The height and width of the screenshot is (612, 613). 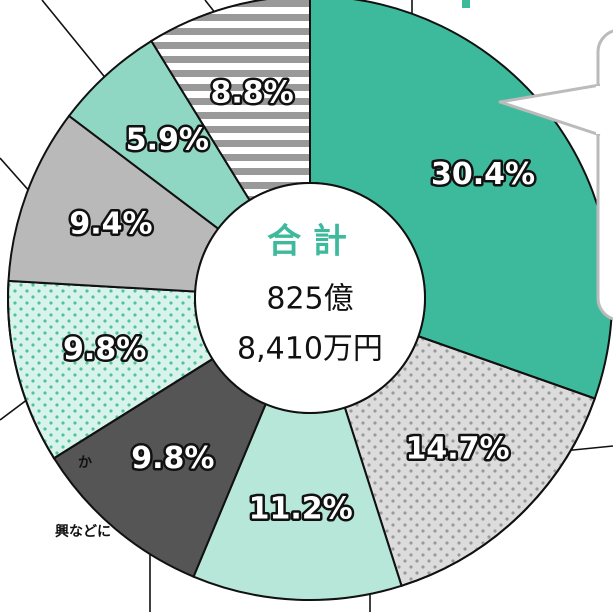 What do you see at coordinates (307, 242) in the screenshot?
I see `center-title: 合 計` at bounding box center [307, 242].